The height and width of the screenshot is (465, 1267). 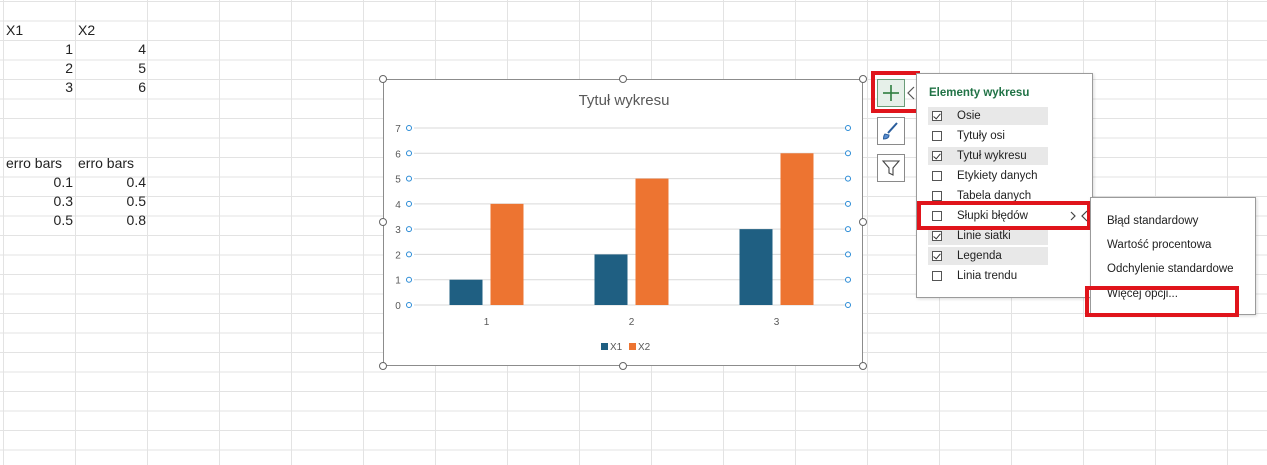 What do you see at coordinates (624, 100) in the screenshot?
I see `chart-title: Tytuł wykresu` at bounding box center [624, 100].